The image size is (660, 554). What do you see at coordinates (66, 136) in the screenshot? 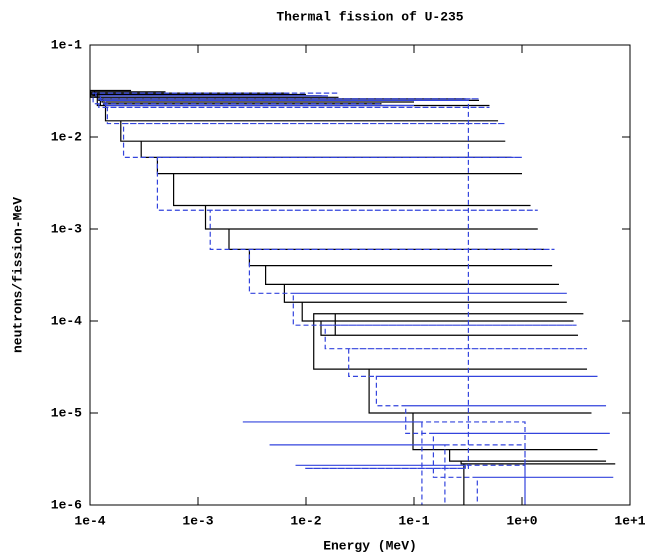
I see `y-tick-label: 1e-2` at bounding box center [66, 136].